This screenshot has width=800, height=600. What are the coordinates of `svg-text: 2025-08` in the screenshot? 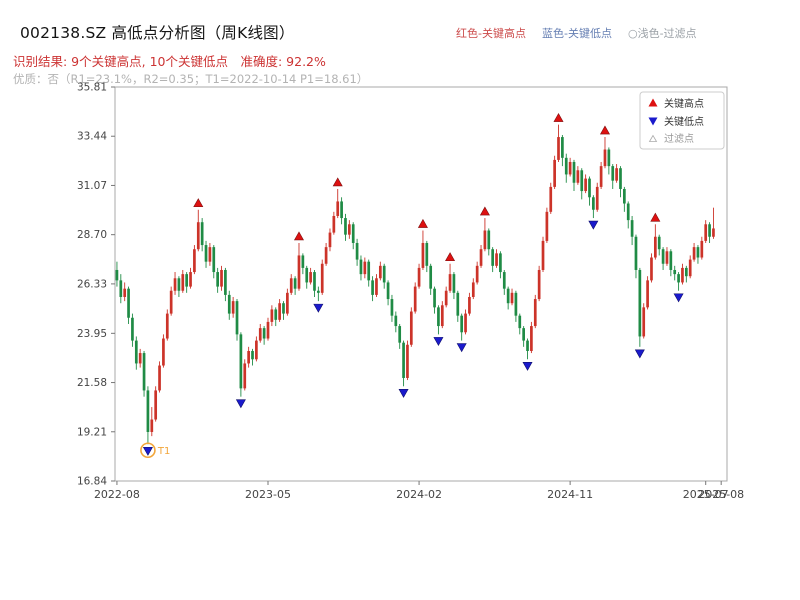 It's located at (721, 494).